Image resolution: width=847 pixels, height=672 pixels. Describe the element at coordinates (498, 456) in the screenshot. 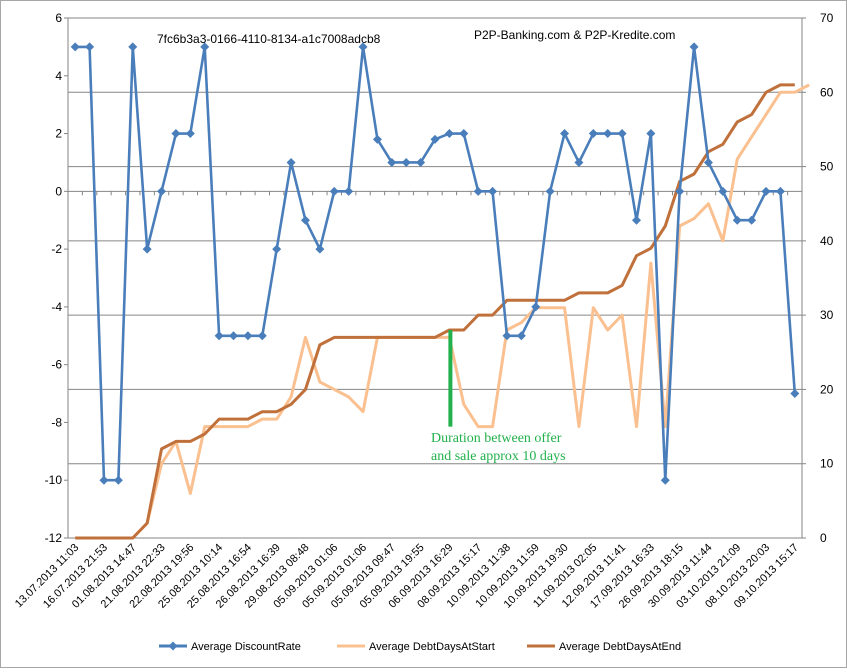

I see `annotation-line-2: and sale approx 10 days` at that location.